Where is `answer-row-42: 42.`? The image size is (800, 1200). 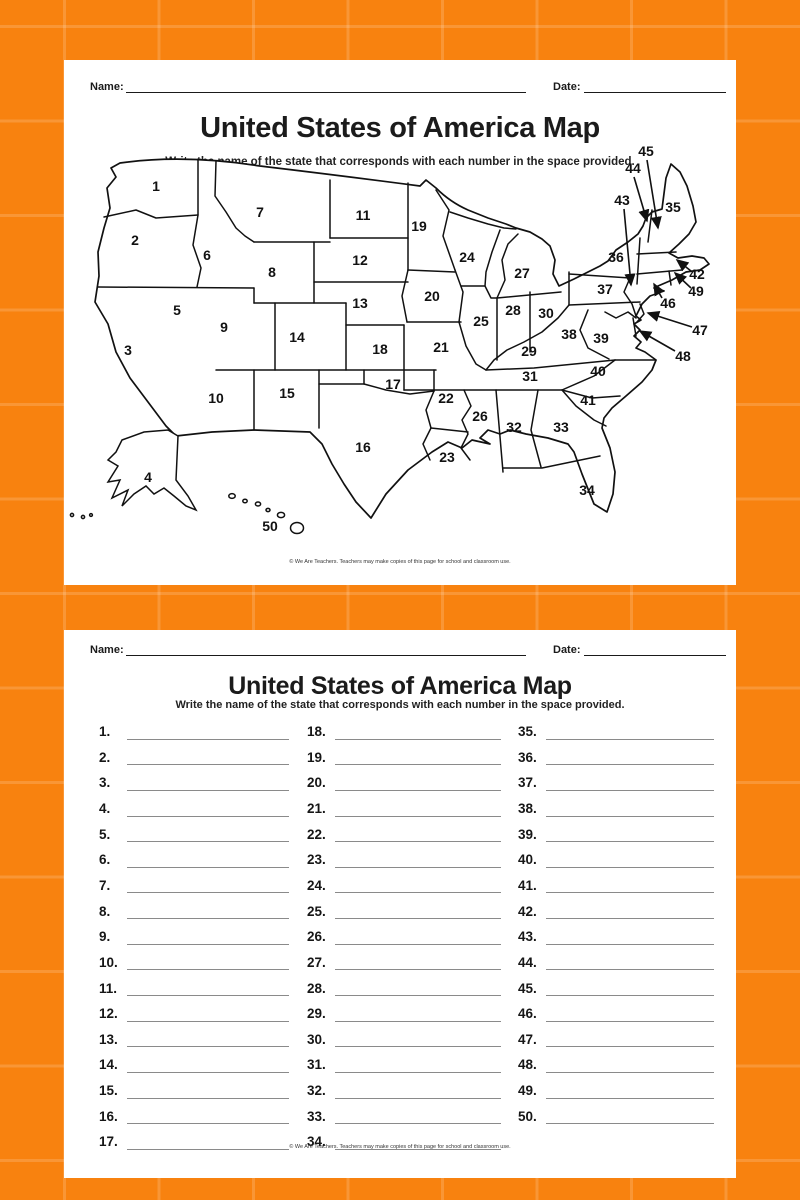
answer-row-42: 42. is located at coordinates (616, 906).